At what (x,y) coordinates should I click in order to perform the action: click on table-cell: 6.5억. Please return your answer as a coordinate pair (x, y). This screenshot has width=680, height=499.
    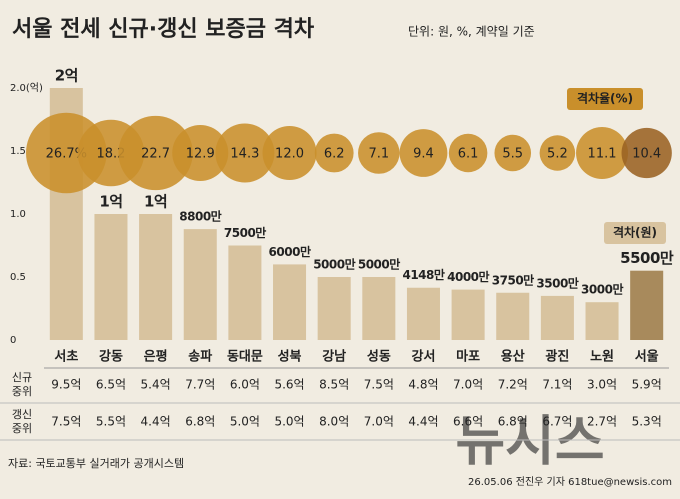
    Looking at the image, I should click on (111, 385).